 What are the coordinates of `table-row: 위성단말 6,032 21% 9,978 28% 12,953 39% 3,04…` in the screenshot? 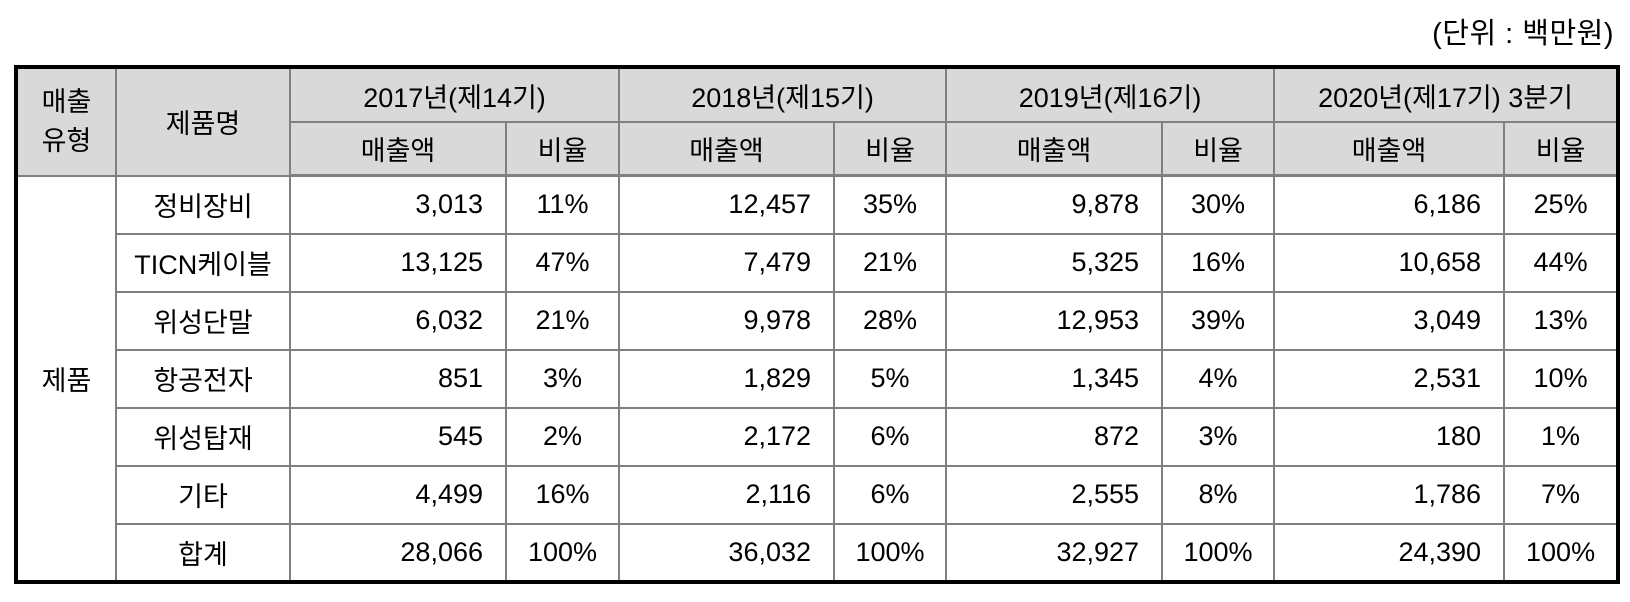 It's located at (818, 320).